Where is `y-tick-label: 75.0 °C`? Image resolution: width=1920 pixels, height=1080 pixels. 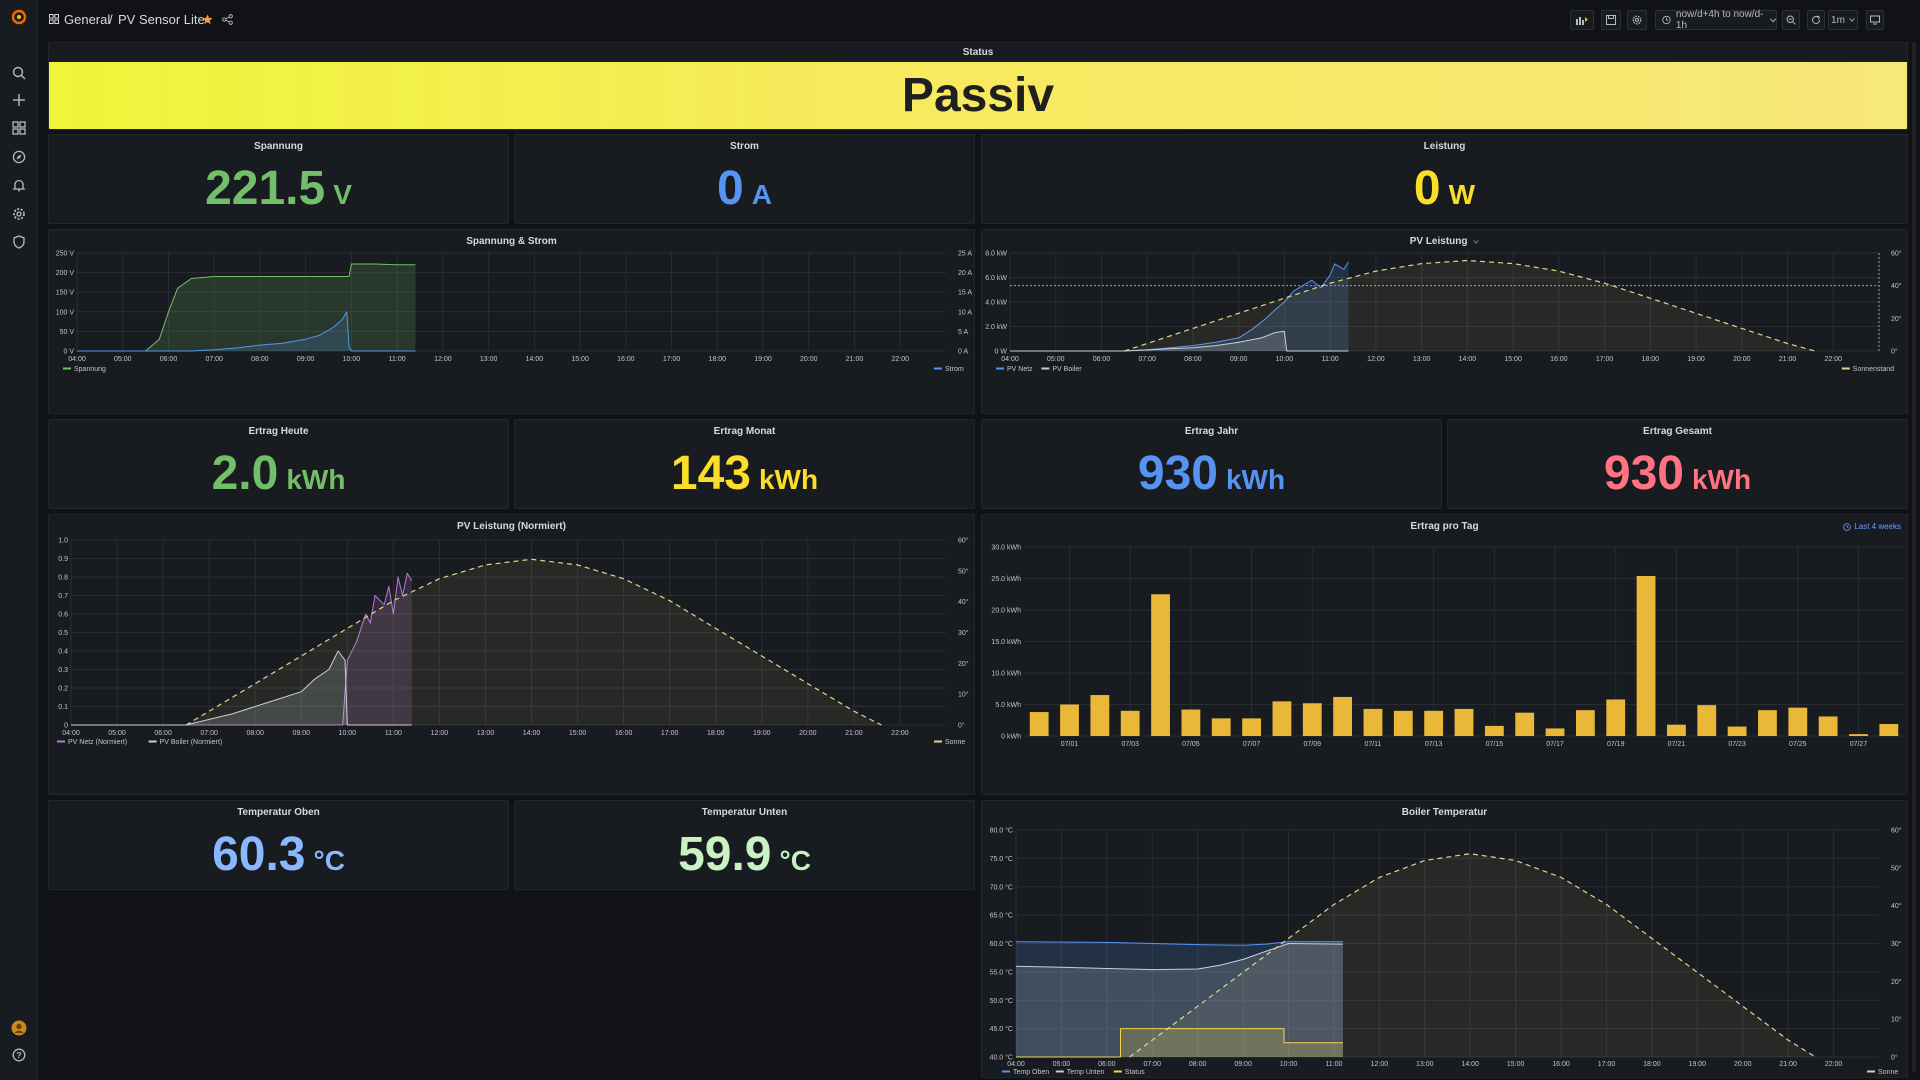 y-tick-label: 75.0 °C is located at coordinates (1001, 859).